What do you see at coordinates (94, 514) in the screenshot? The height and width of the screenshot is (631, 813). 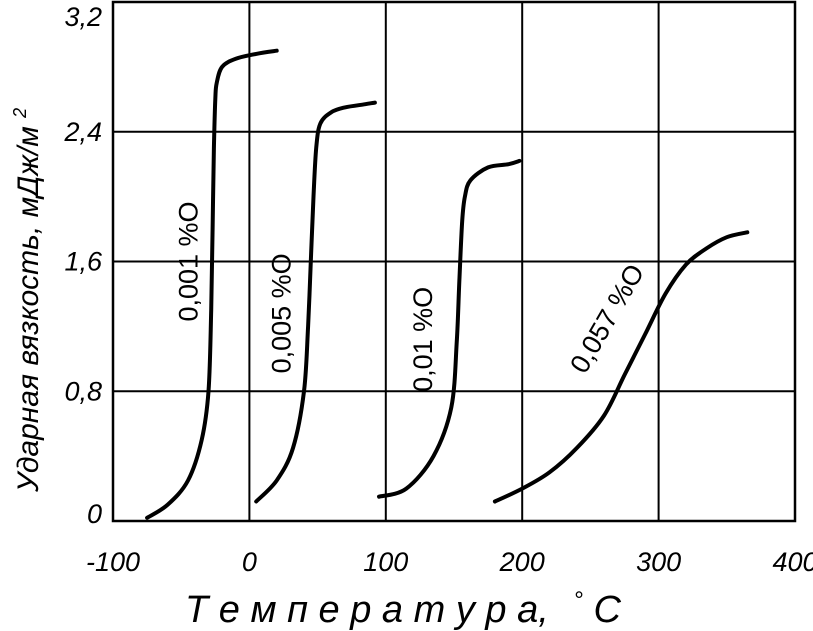 I see `y-tick-label: 0` at bounding box center [94, 514].